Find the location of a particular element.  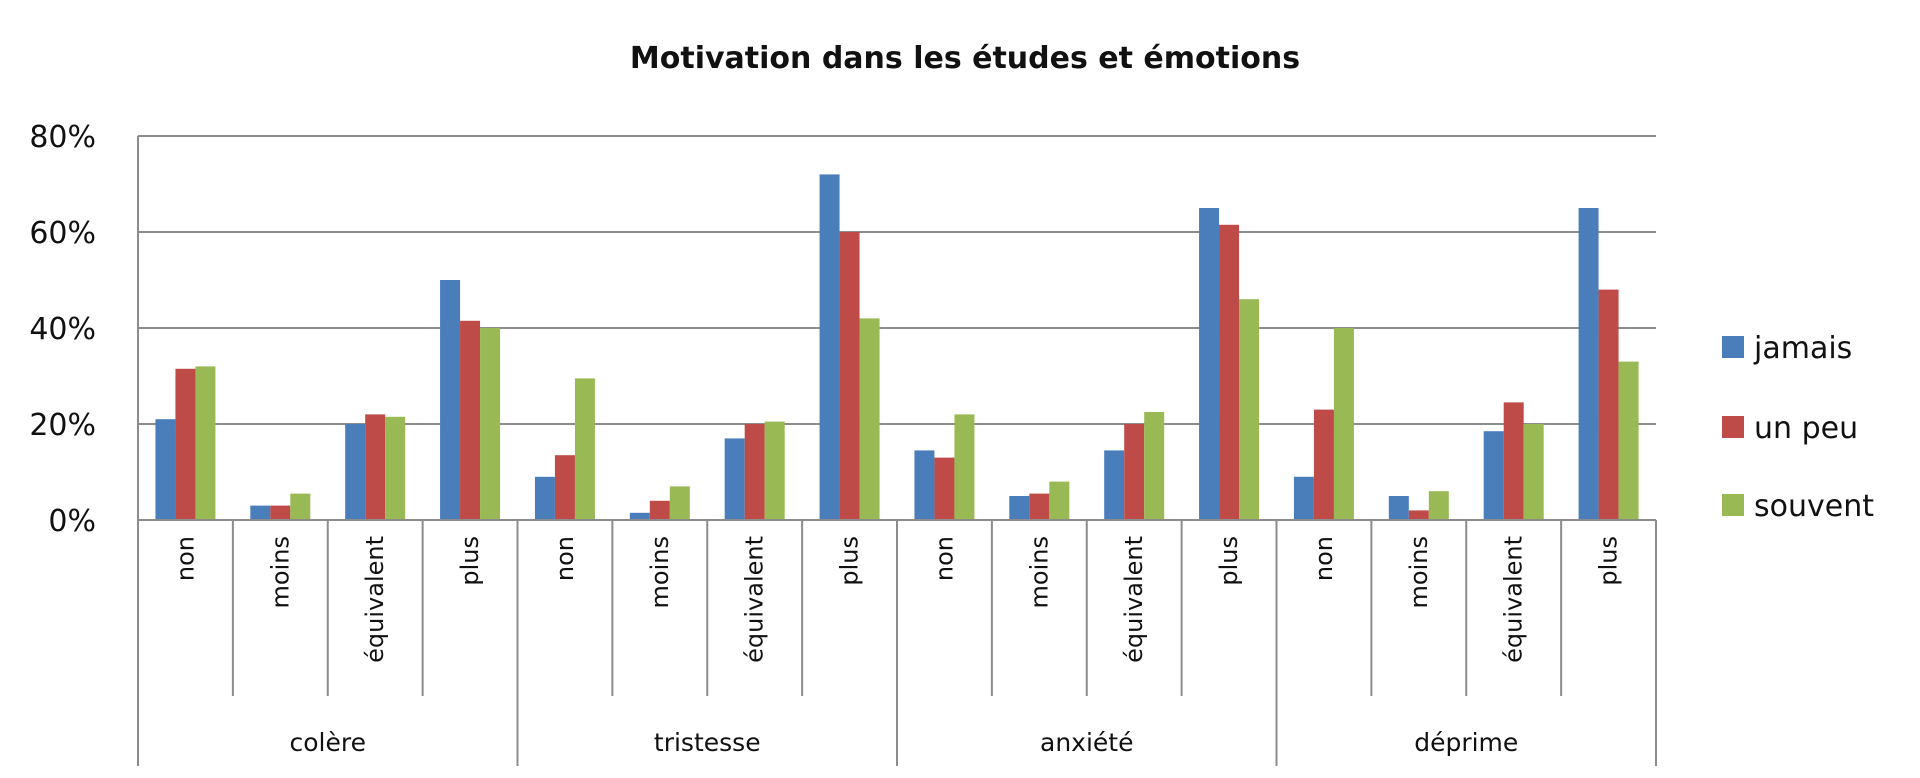

group-label: tristesse is located at coordinates (707, 742).